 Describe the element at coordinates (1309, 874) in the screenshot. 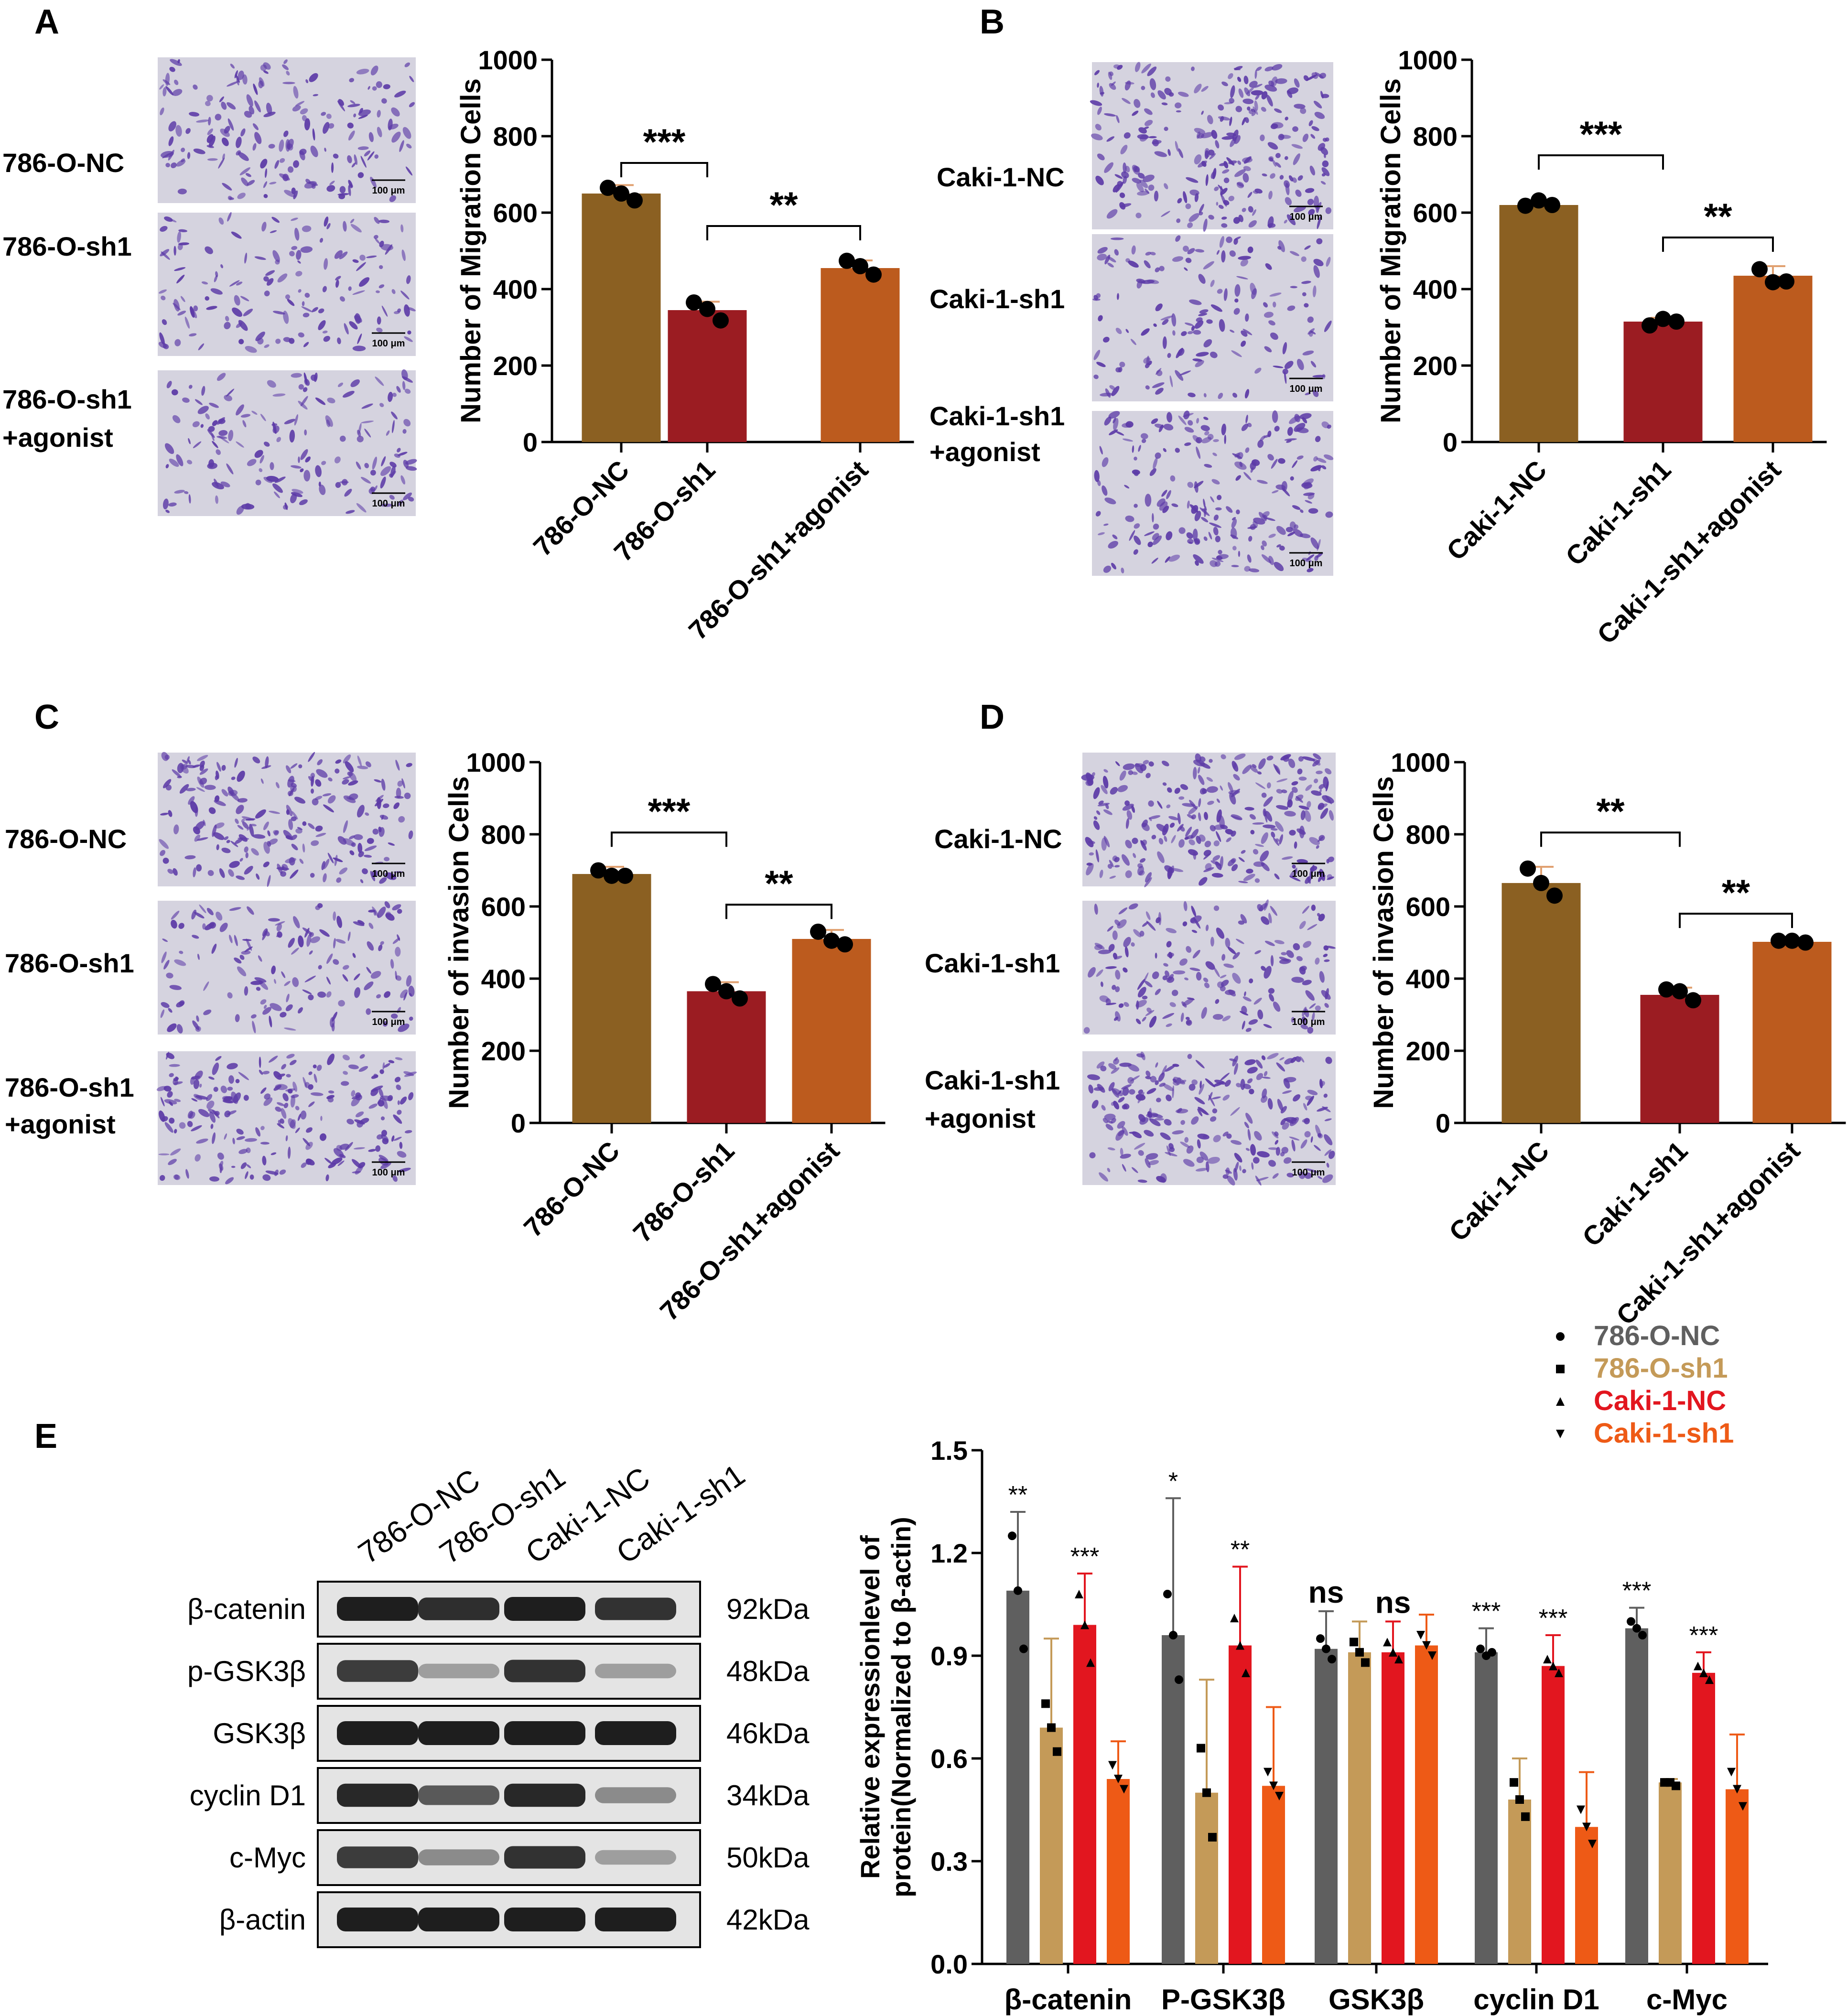

I see `scale-bar-label: 100 μm` at that location.